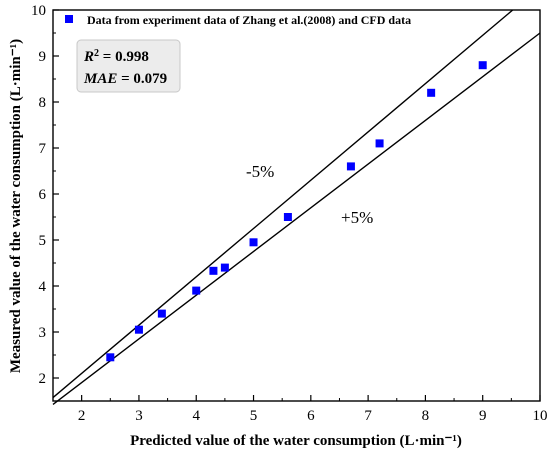  Describe the element at coordinates (43, 241) in the screenshot. I see `y-tick-label: 5` at that location.